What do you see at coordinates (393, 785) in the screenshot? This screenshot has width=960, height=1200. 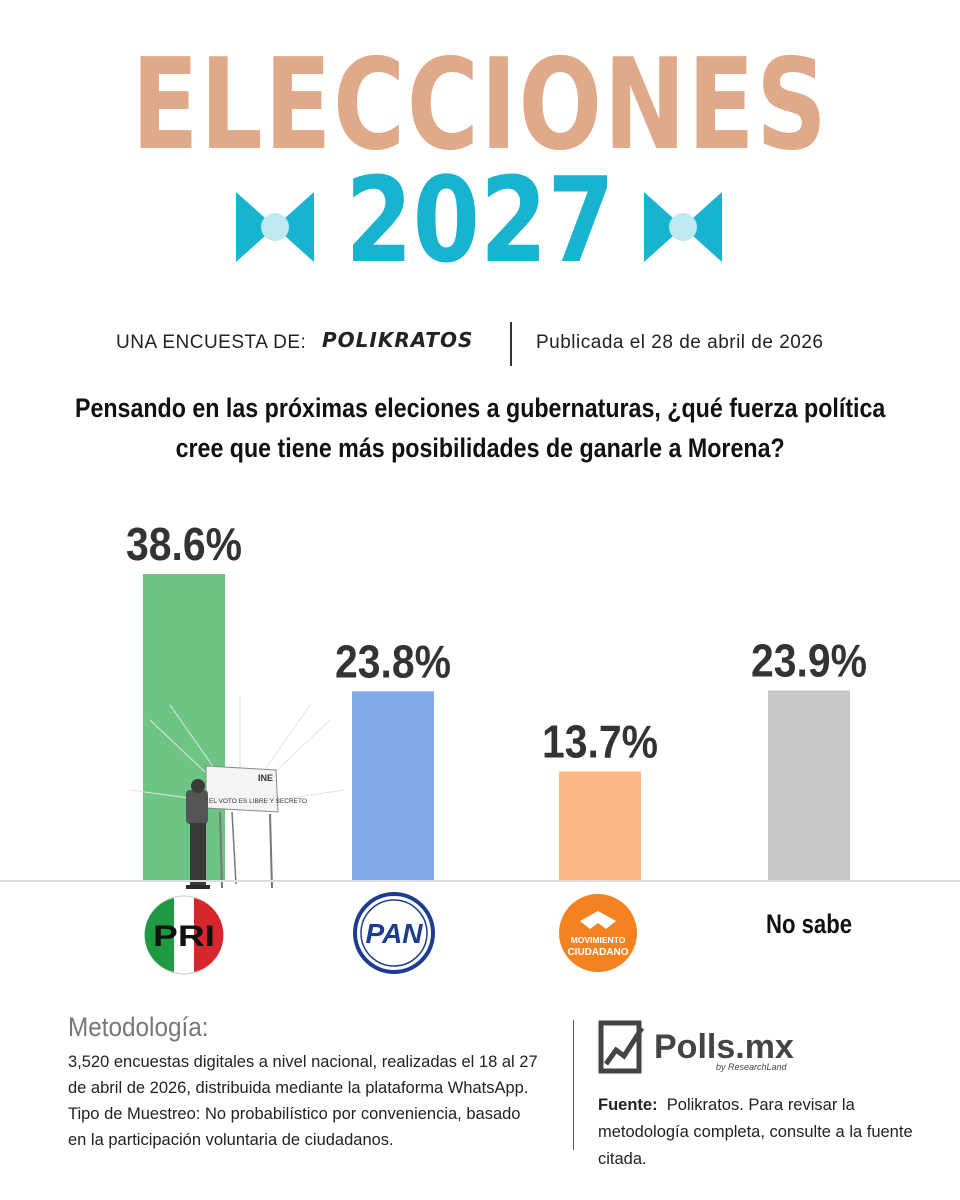 I see `bar-pan` at bounding box center [393, 785].